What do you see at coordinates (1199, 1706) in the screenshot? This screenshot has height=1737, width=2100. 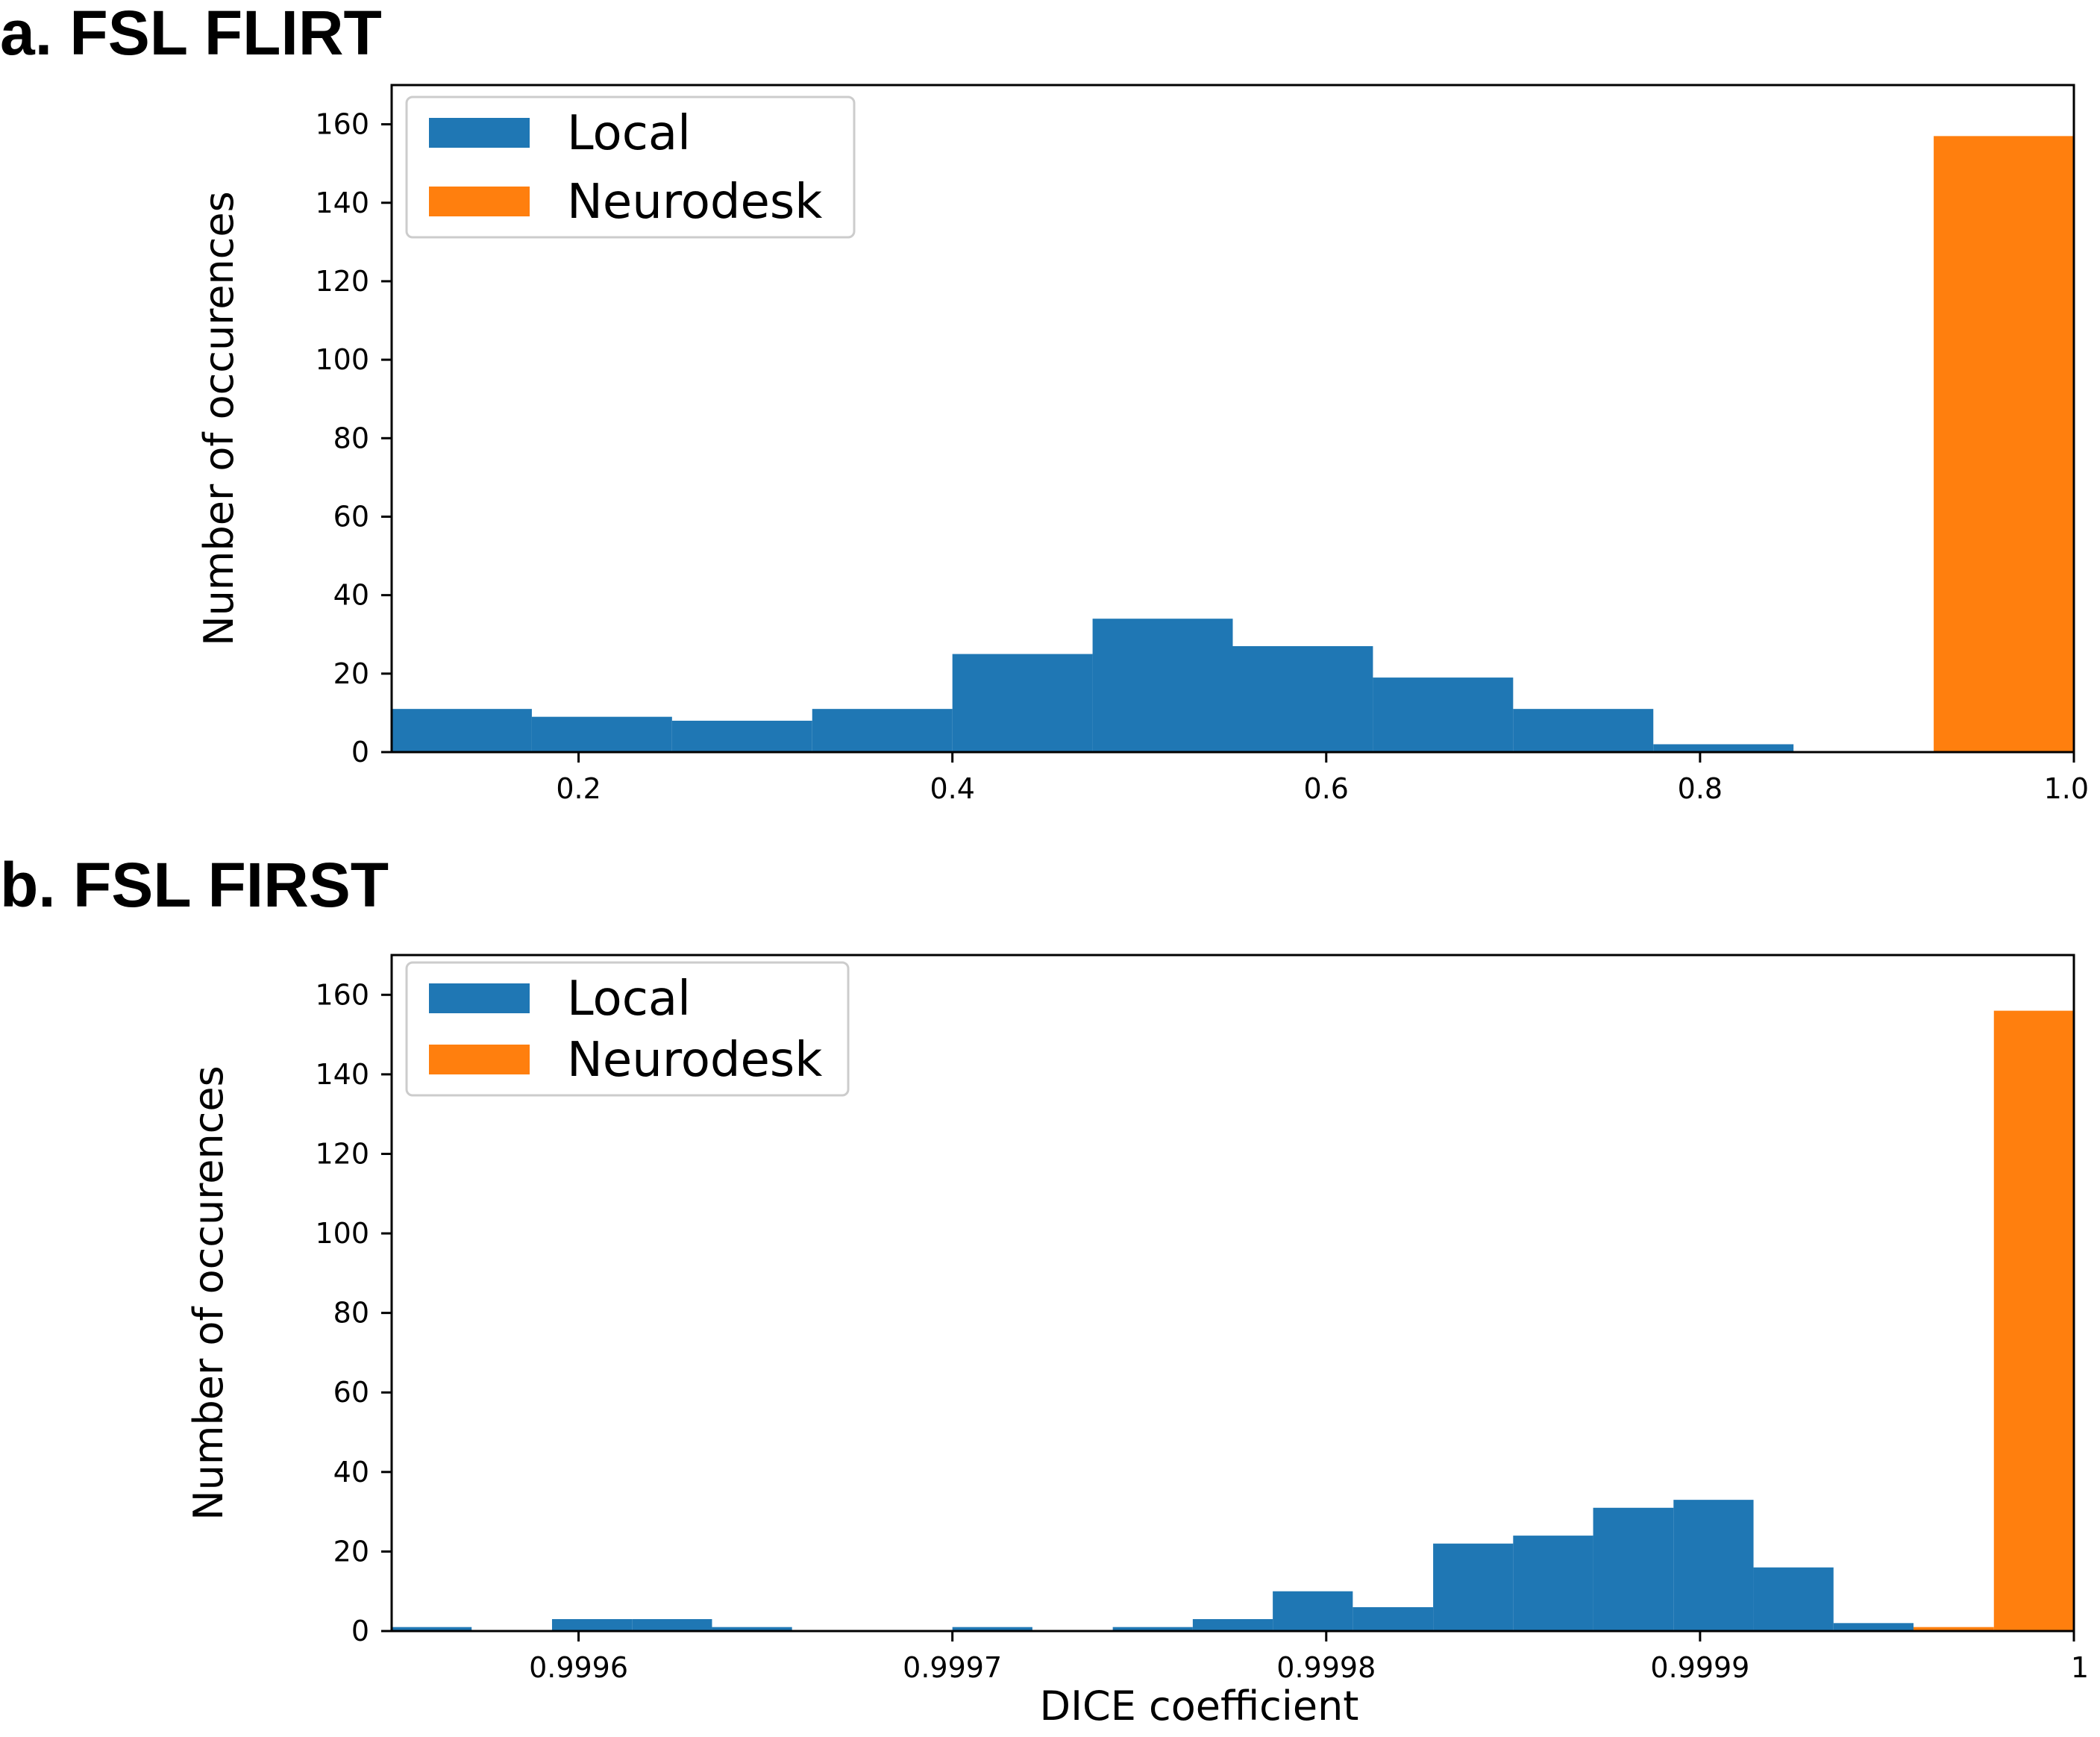 I see `x-axis-label: DICE coefficient` at bounding box center [1199, 1706].